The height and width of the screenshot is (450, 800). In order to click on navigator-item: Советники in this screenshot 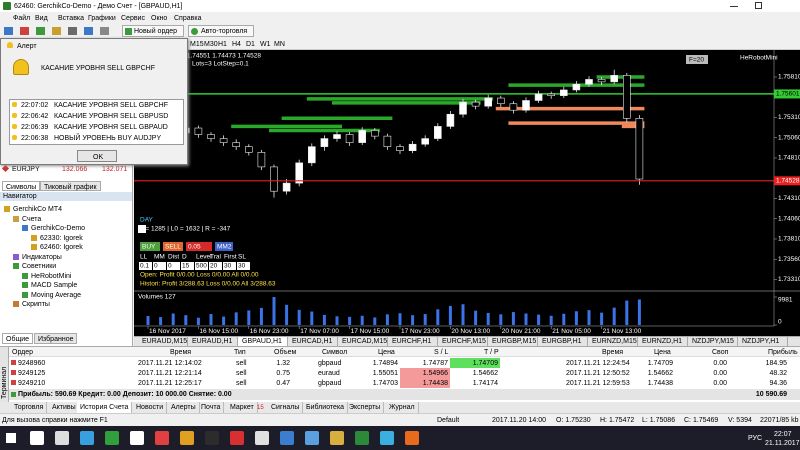, I will do `click(39, 266)`.